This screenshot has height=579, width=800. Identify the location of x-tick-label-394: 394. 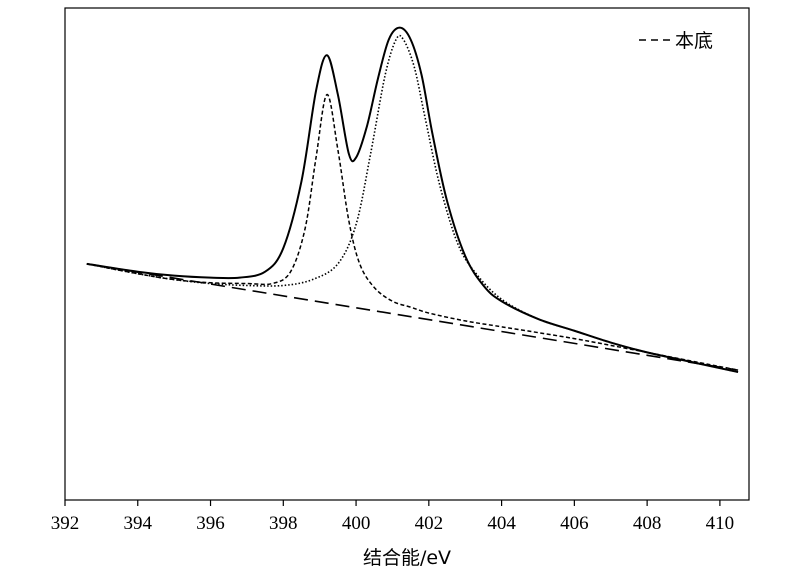
(138, 523).